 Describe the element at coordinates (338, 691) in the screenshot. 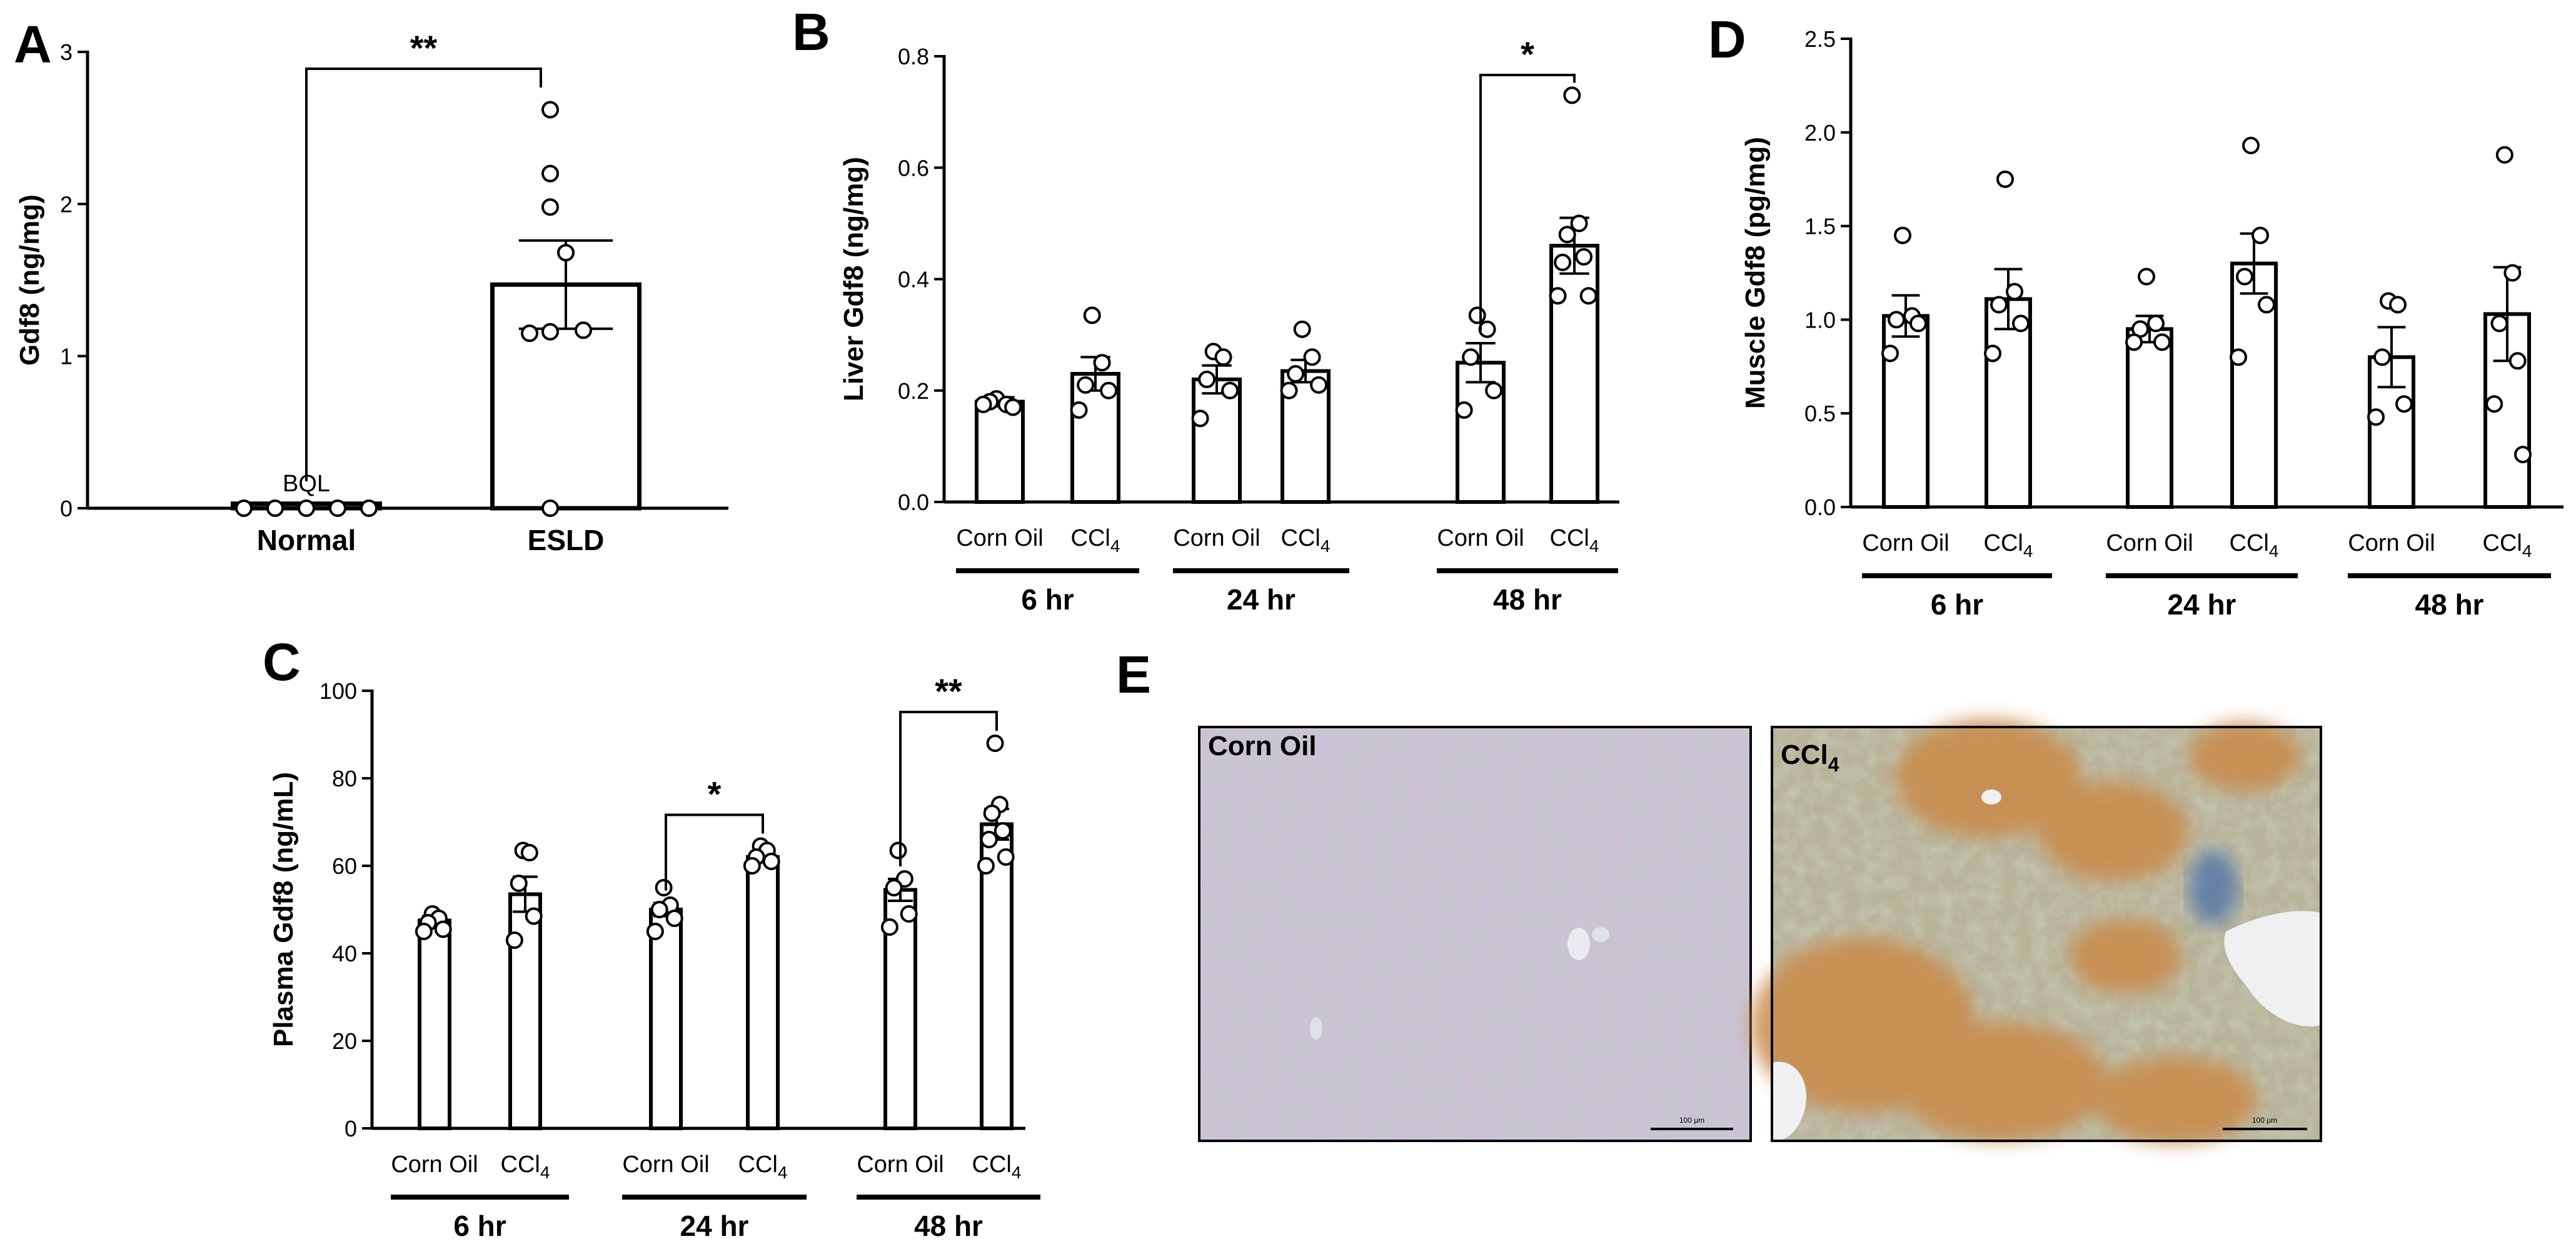

I see `y-tick-label: 100` at that location.